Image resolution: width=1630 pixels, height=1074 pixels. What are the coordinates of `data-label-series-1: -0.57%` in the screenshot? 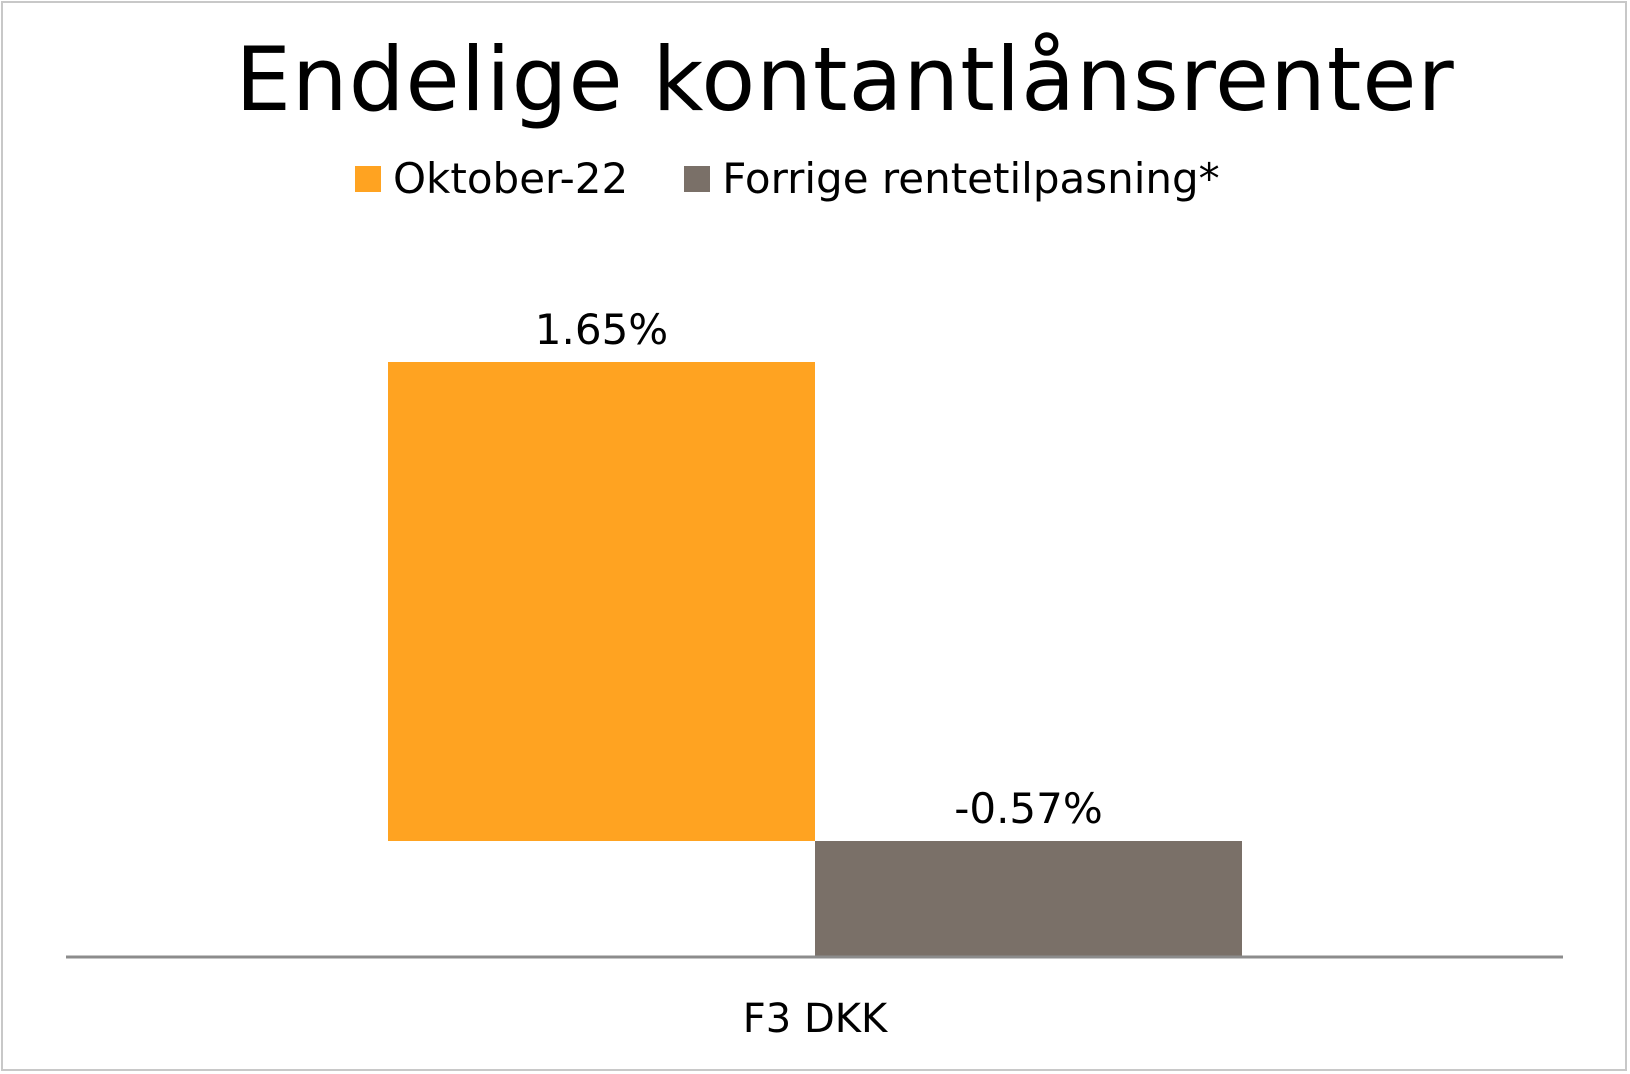 It's located at (1028, 808).